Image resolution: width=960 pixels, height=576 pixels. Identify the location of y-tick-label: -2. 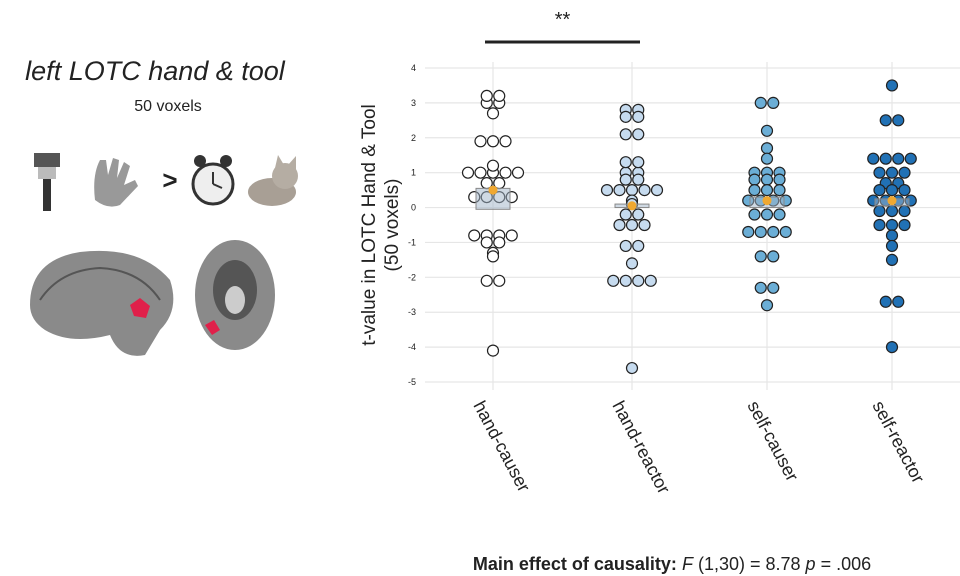
(412, 277).